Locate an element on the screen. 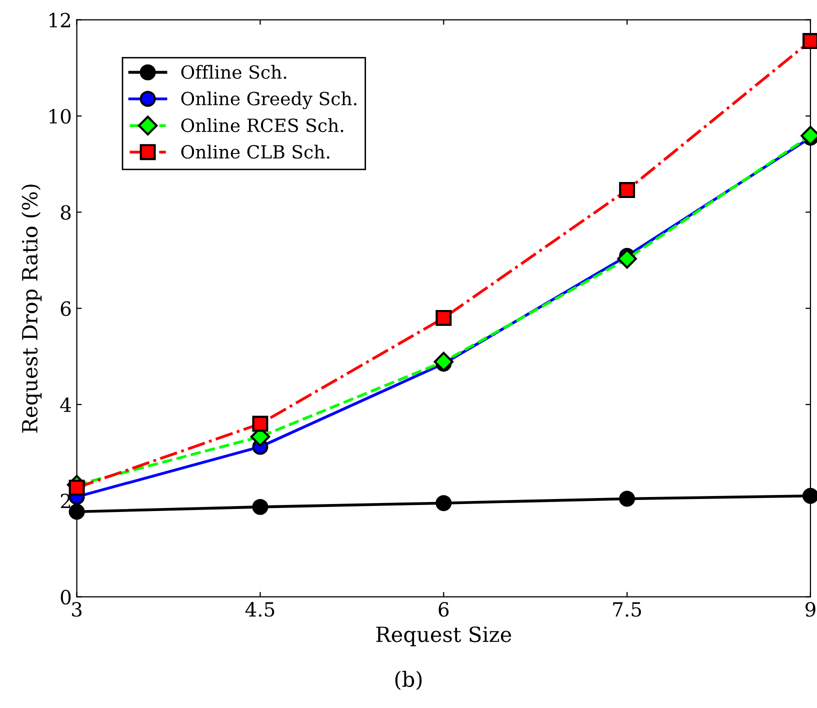 This screenshot has height=708, width=817. y-tick-label: 0 is located at coordinates (65, 597).